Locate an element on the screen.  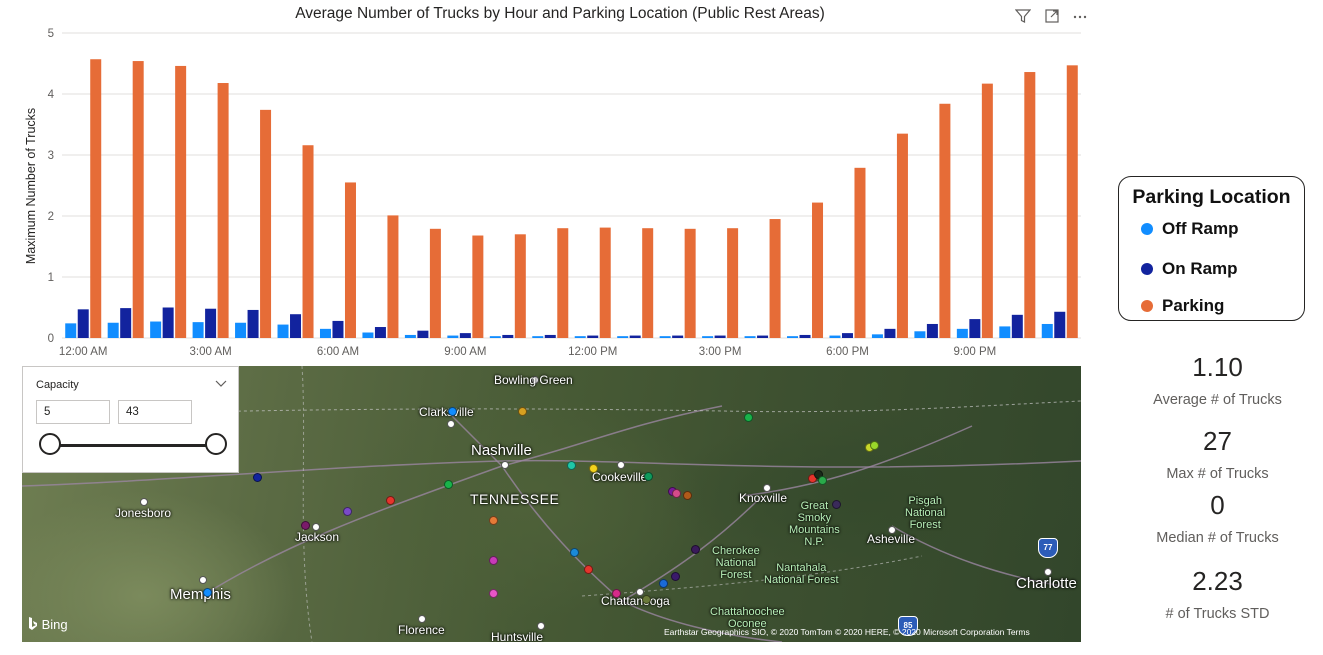
focus-mode-icon is located at coordinates (1052, 17).